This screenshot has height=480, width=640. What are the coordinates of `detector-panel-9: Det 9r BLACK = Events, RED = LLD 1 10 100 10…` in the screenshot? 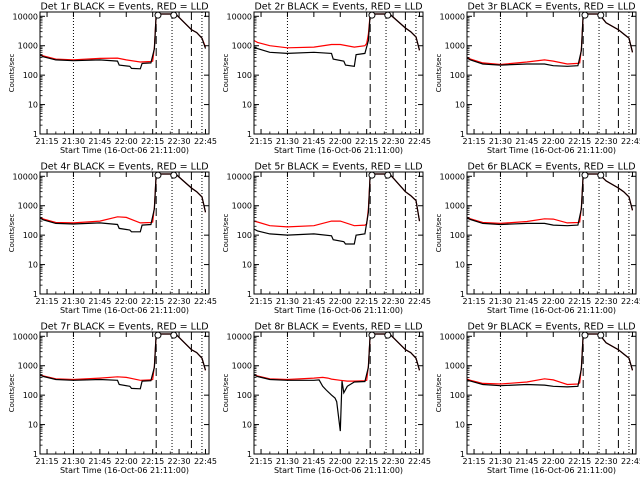 It's located at (537, 399).